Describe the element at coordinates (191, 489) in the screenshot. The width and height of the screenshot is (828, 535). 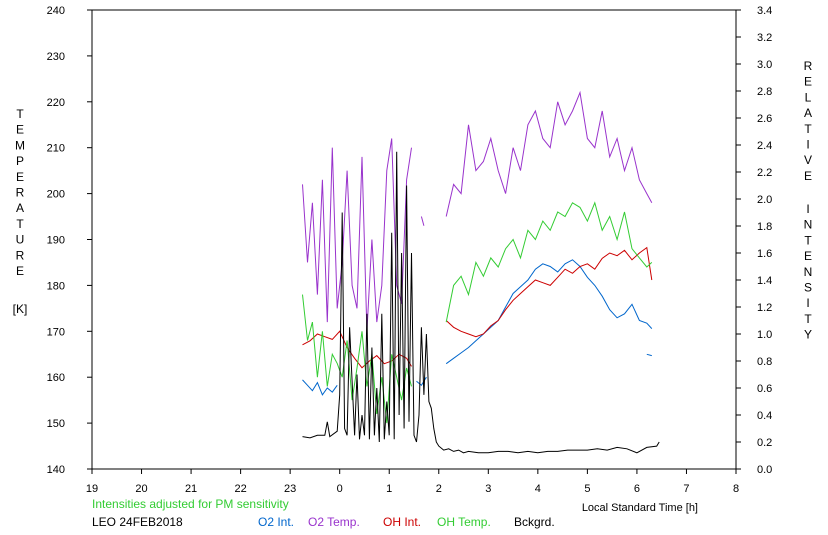
I see `x-tick-label: 21` at that location.